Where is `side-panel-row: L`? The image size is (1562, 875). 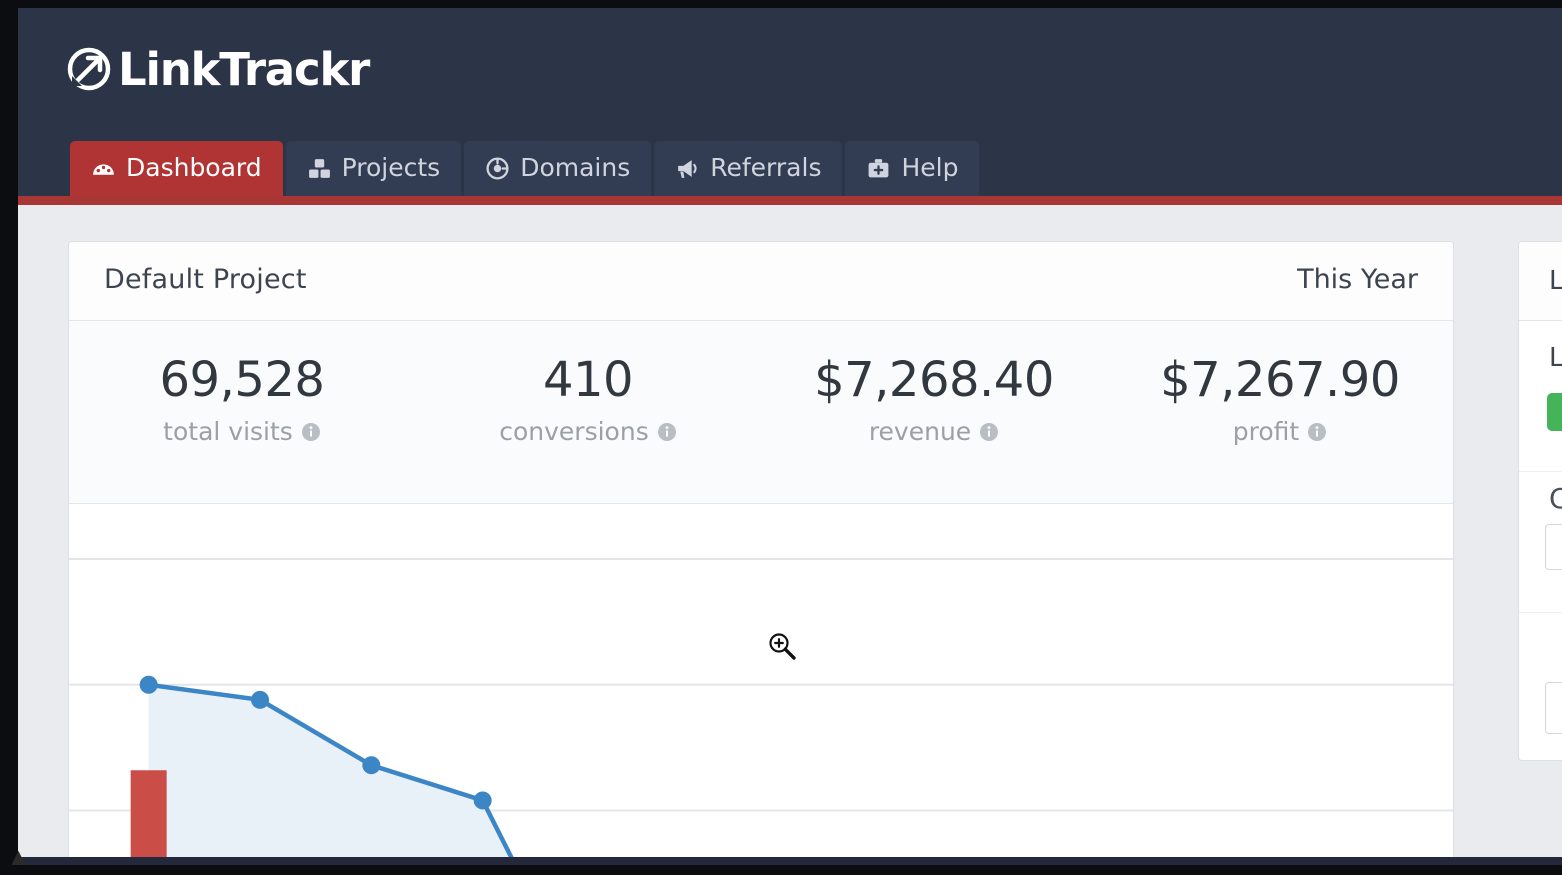
side-panel-row: L is located at coordinates (1540, 396).